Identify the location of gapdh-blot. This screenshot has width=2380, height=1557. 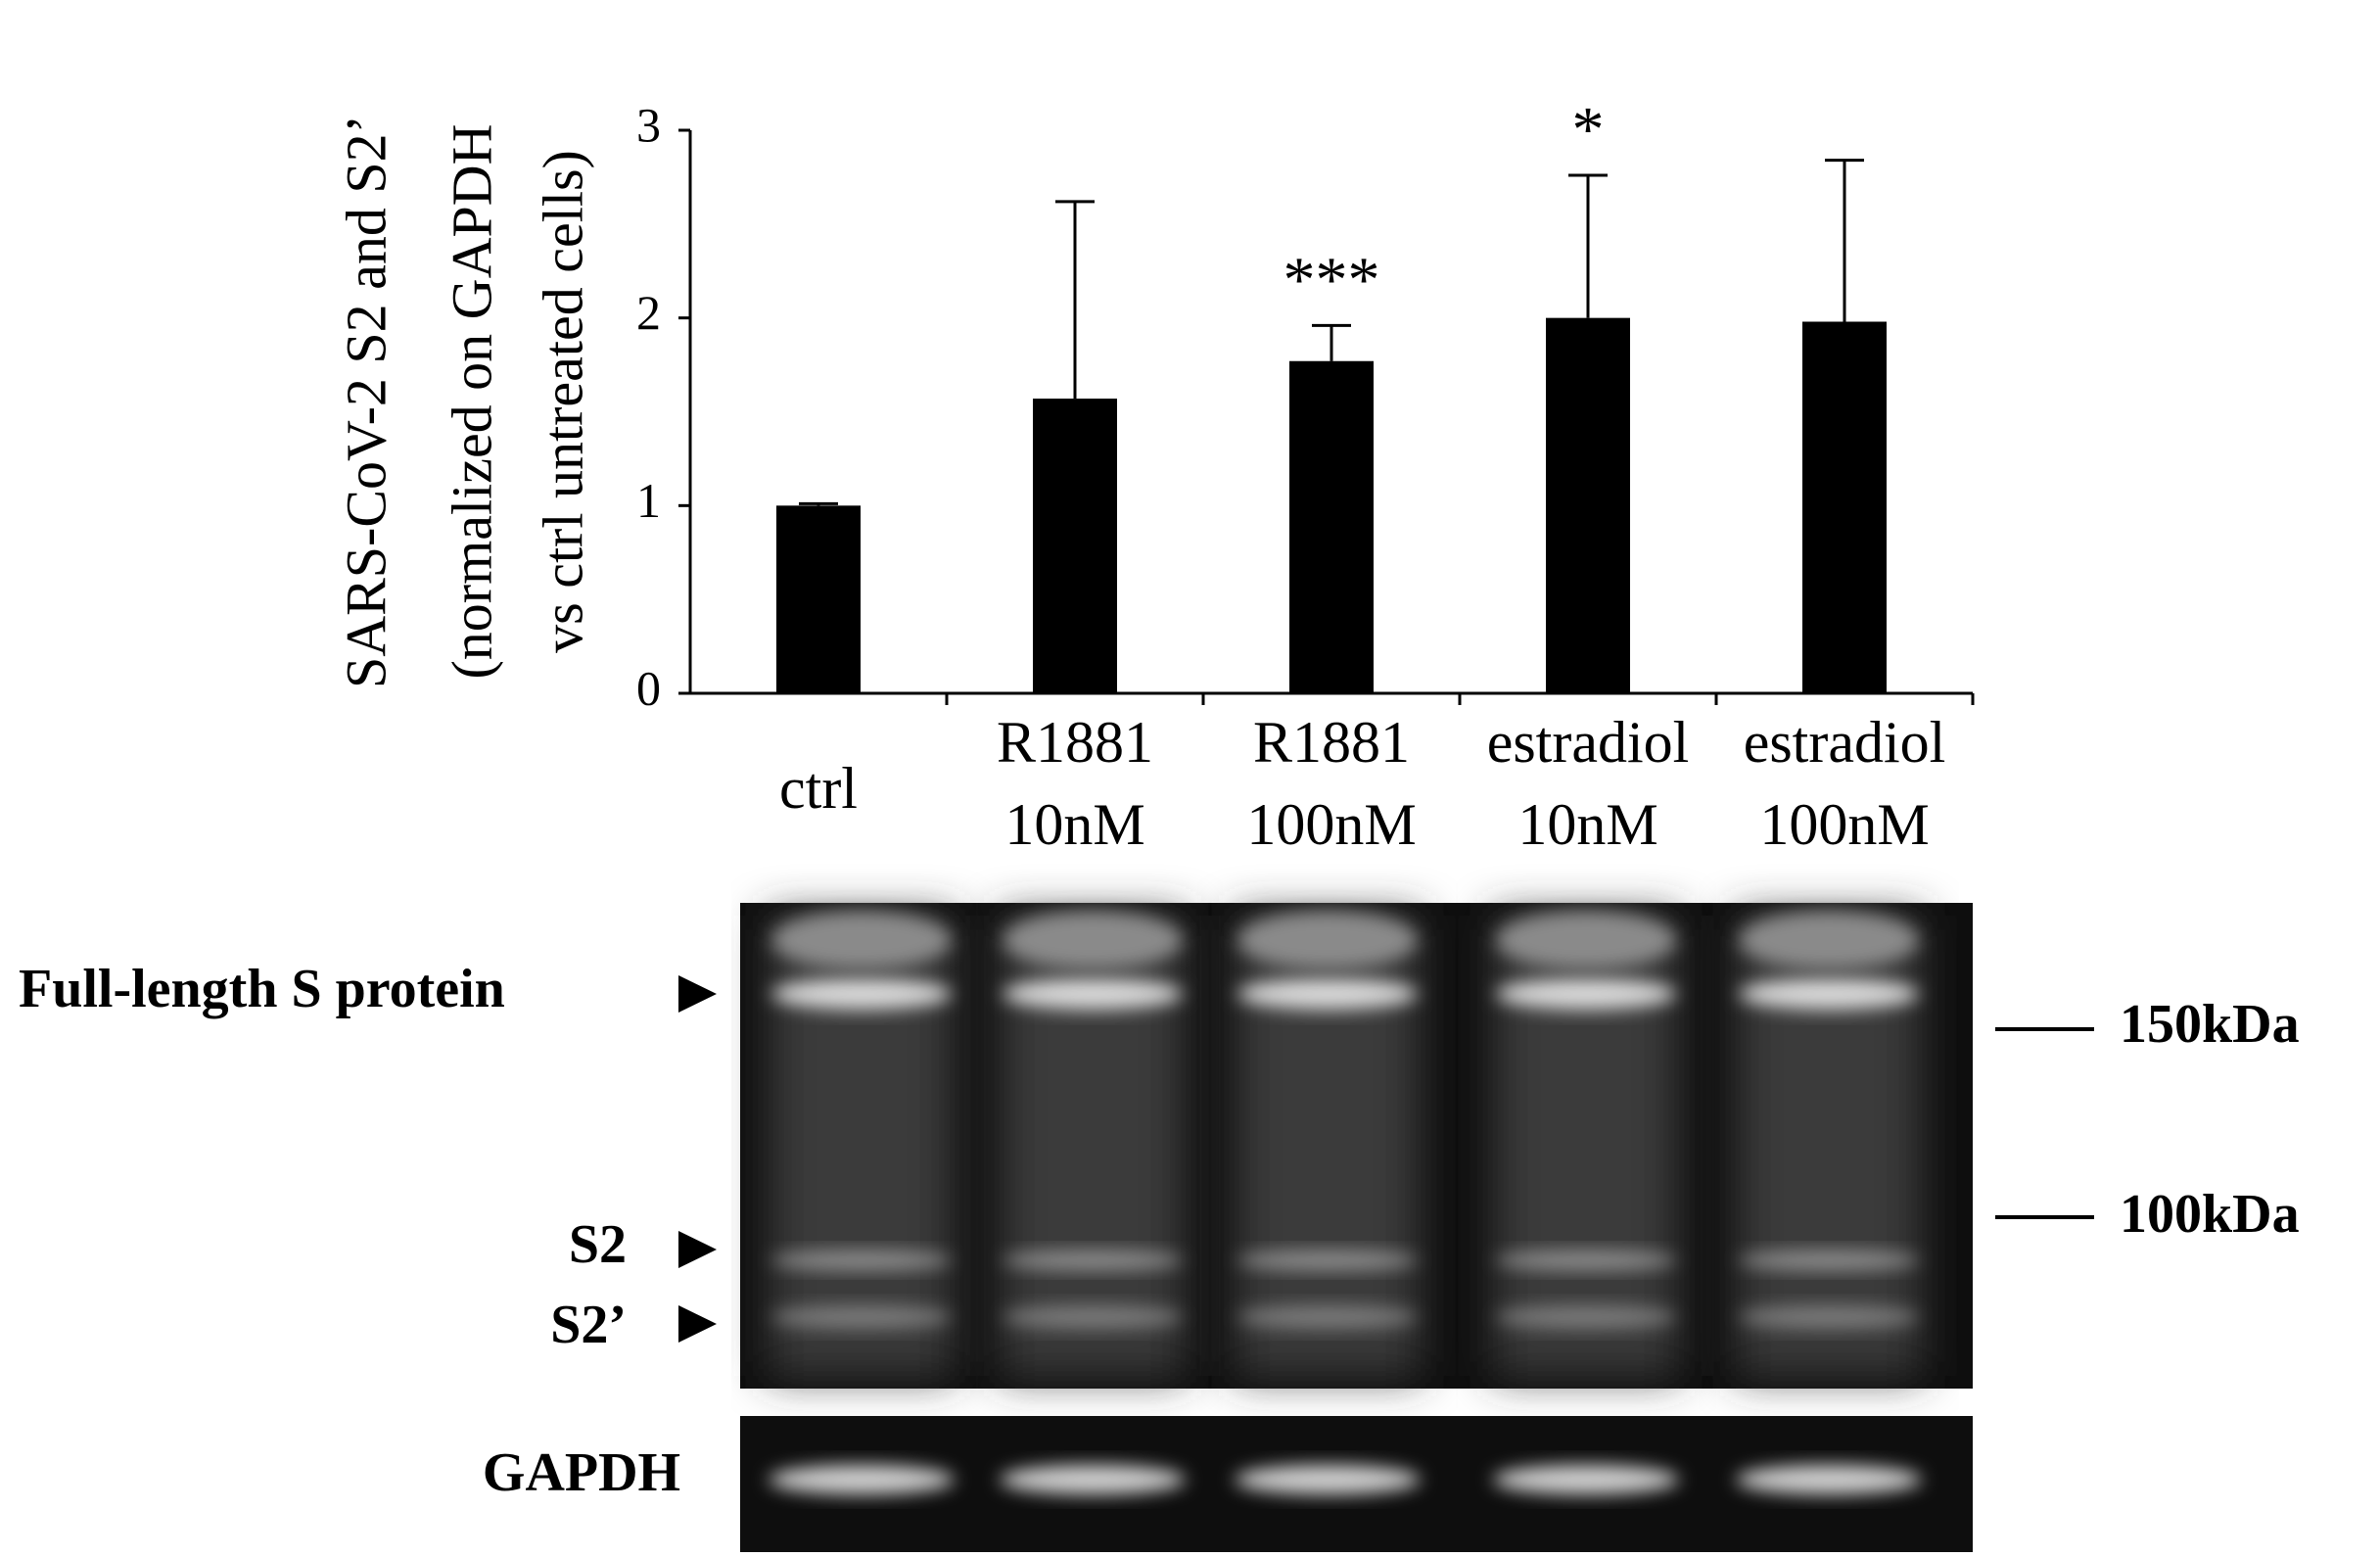
(1356, 1484).